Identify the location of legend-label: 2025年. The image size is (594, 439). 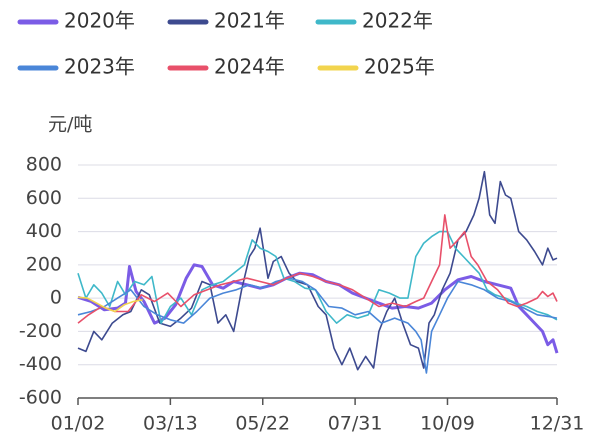
(399, 67).